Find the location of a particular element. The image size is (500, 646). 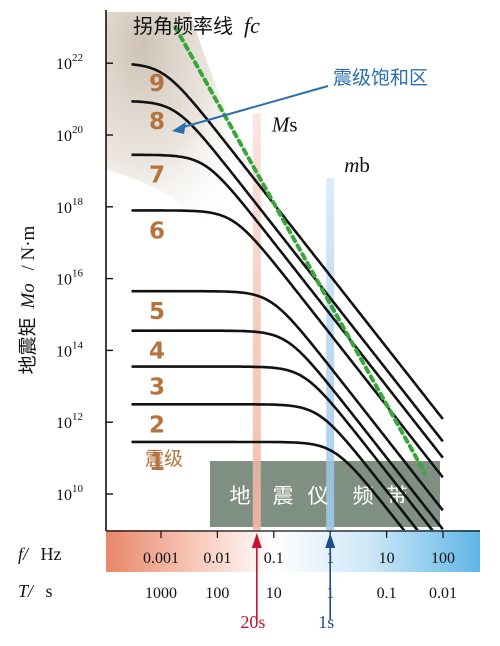

magnitude-label-1: 1 is located at coordinates (157, 463).